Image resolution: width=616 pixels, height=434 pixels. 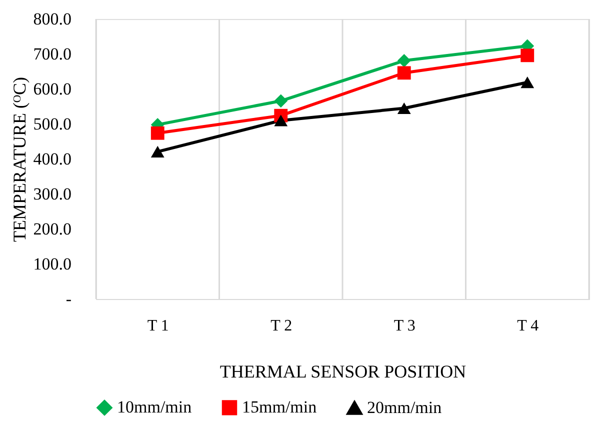 I want to click on x-tick-label: T 2, so click(x=281, y=326).